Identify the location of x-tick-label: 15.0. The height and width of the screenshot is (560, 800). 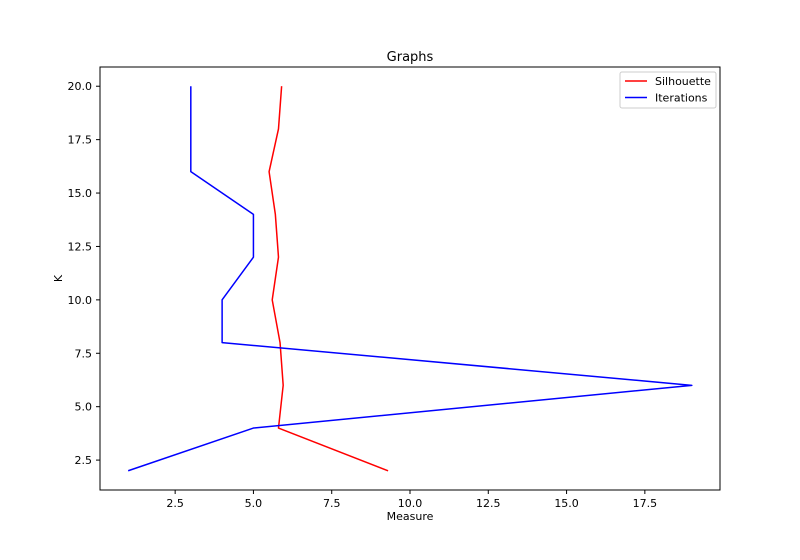
(566, 503).